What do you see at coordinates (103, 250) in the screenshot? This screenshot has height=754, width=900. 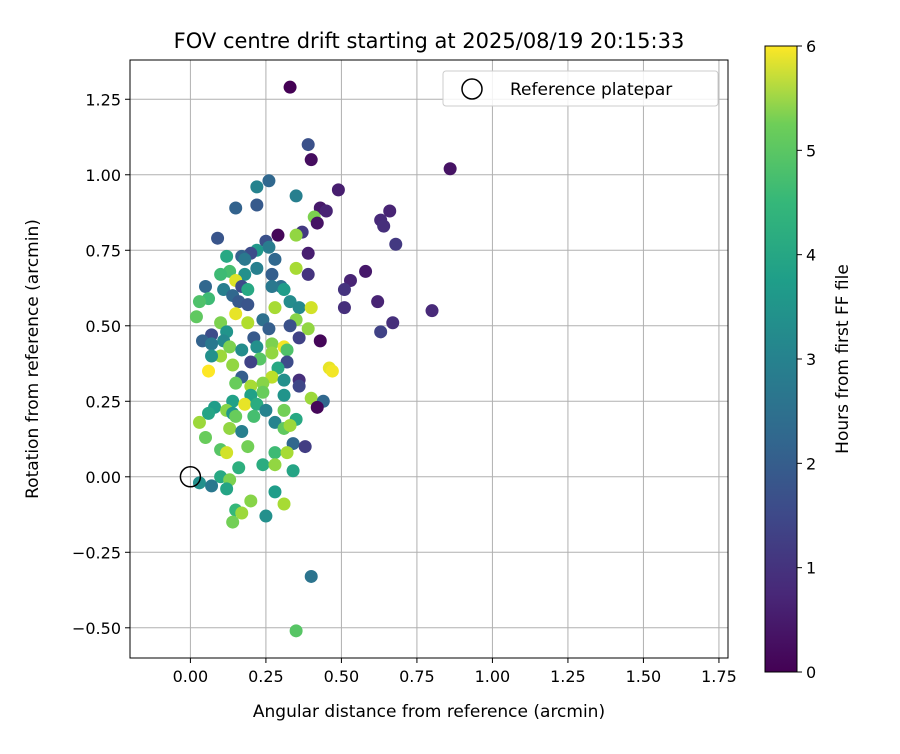 I see `y-tick-label: 0.75` at bounding box center [103, 250].